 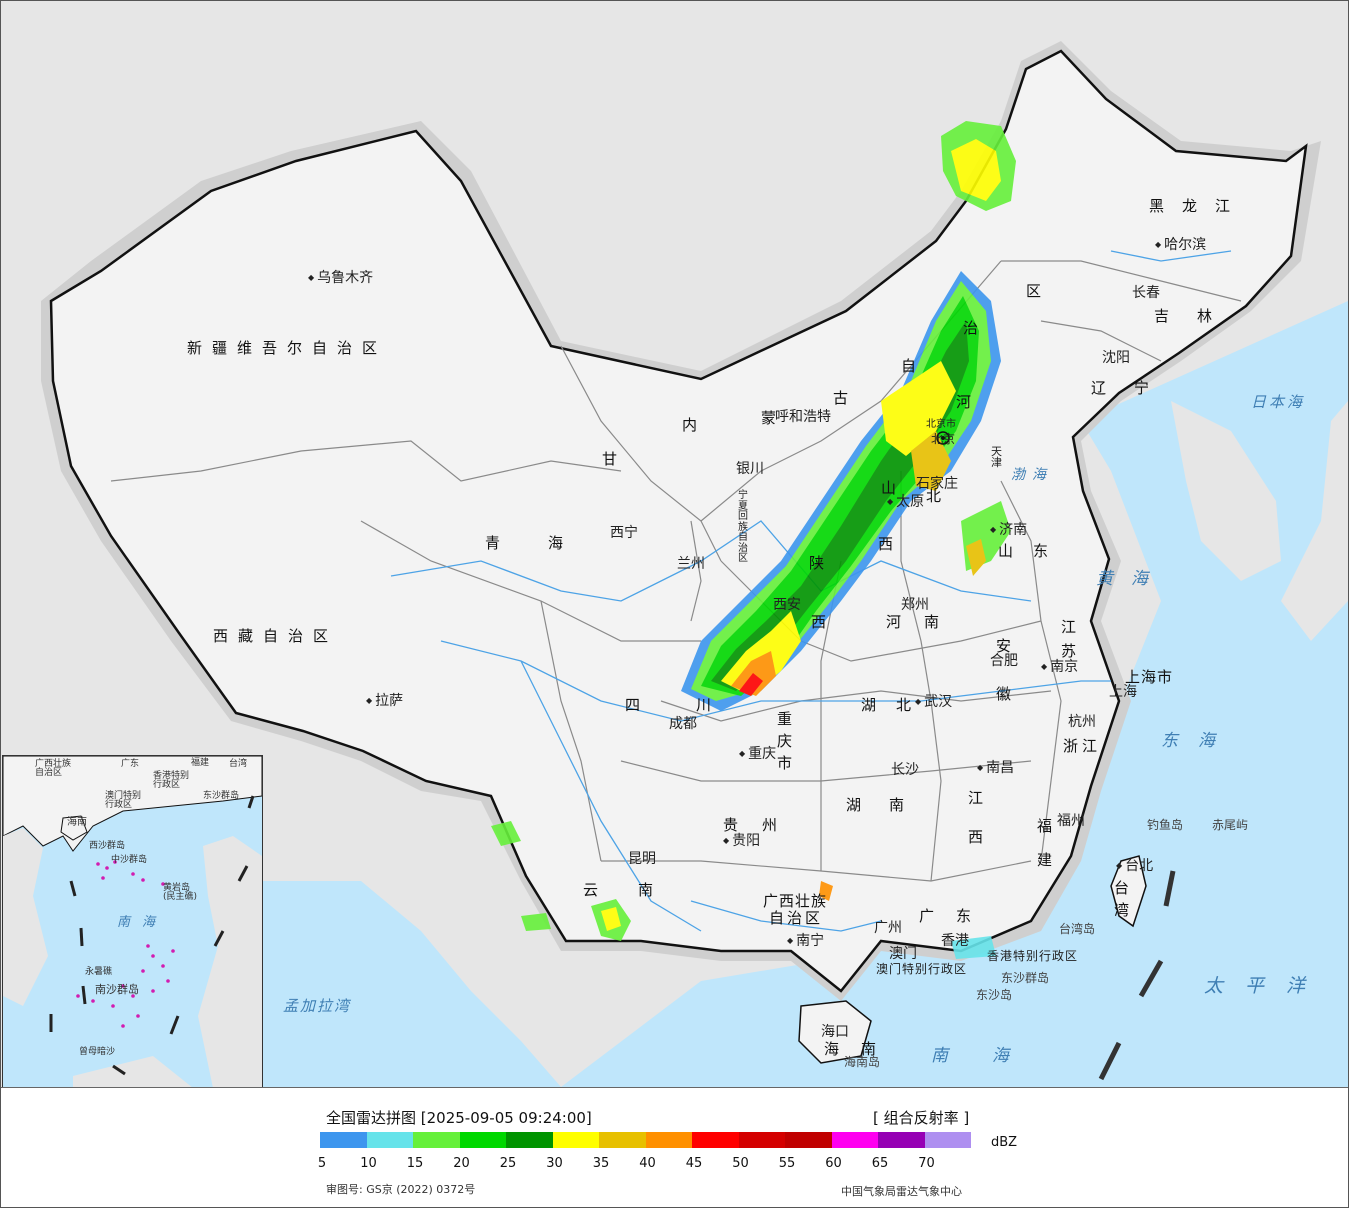 I want to click on province-fujian-1: 福, so click(x=1050, y=826).